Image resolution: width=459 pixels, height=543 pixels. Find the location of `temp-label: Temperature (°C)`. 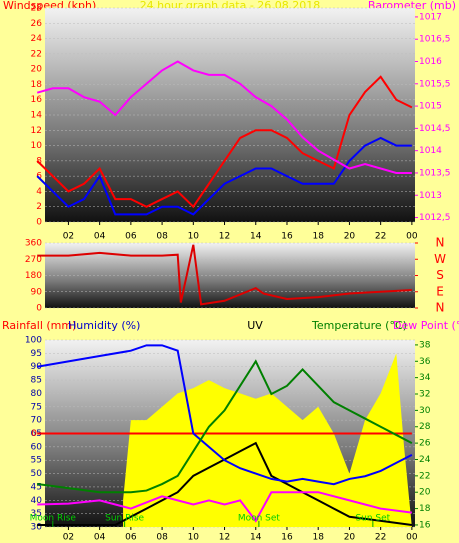

temp-label: Temperature (°C) is located at coordinates (359, 325).